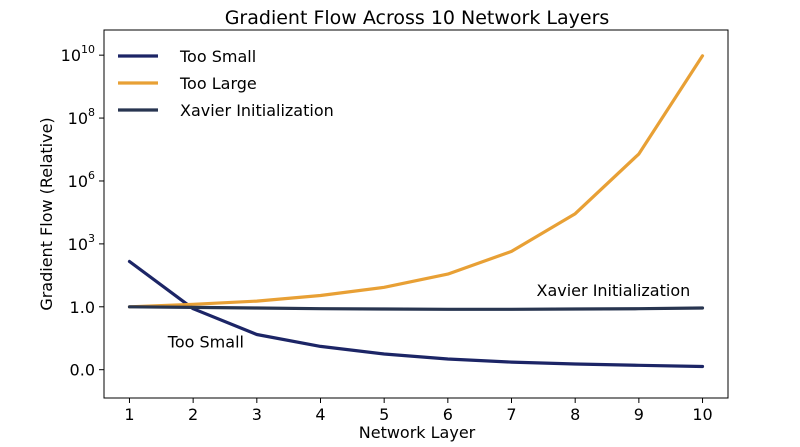 The width and height of the screenshot is (800, 447). Describe the element at coordinates (82, 307) in the screenshot. I see `y-tick-label: 1.0` at that location.